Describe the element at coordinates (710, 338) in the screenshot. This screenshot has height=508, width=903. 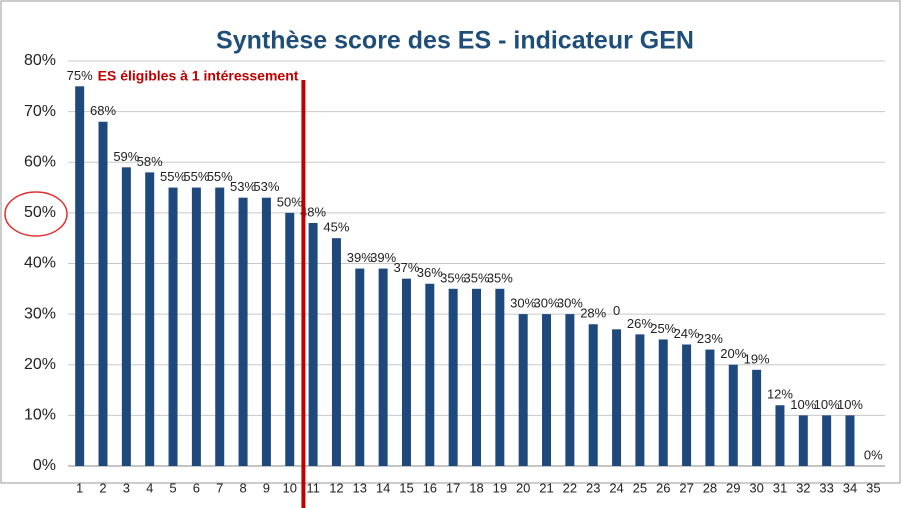
I see `value-label: 23%` at that location.